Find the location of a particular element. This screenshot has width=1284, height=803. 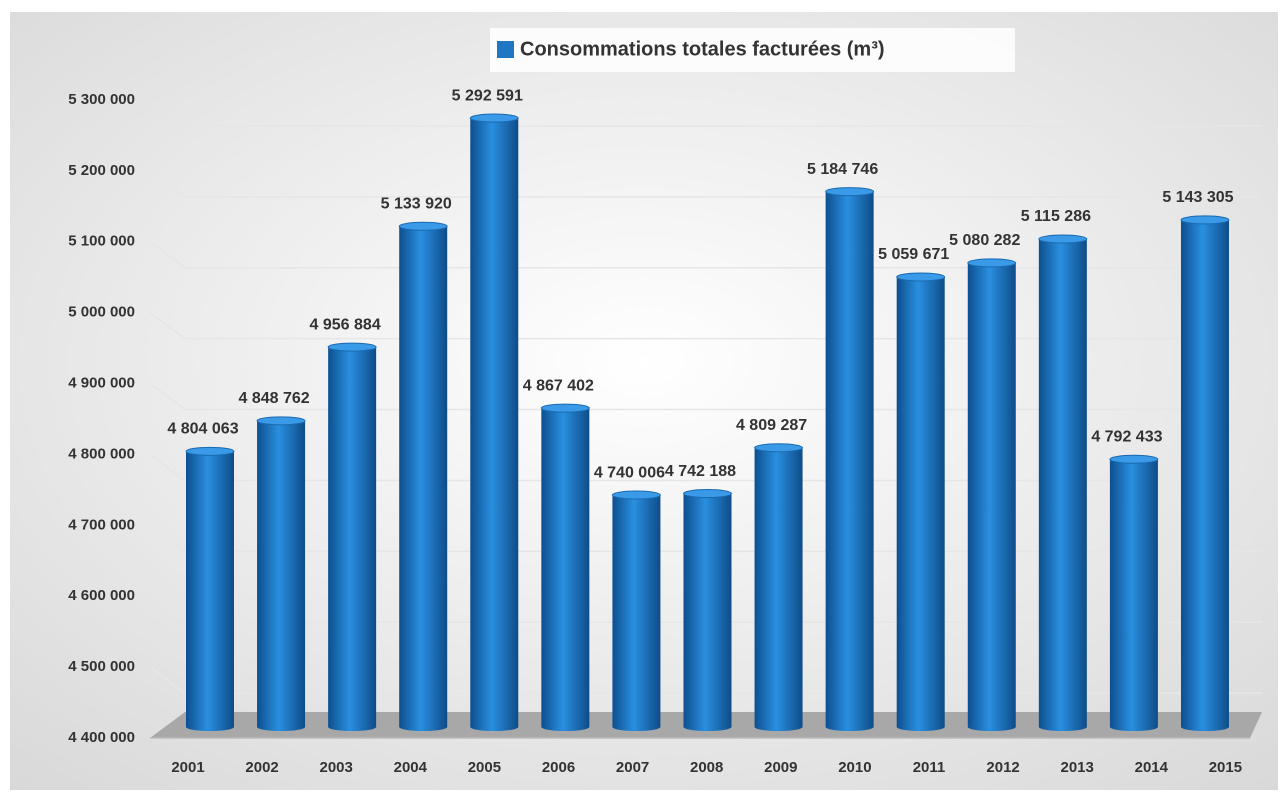

data-label: 5 184 746 is located at coordinates (842, 169).